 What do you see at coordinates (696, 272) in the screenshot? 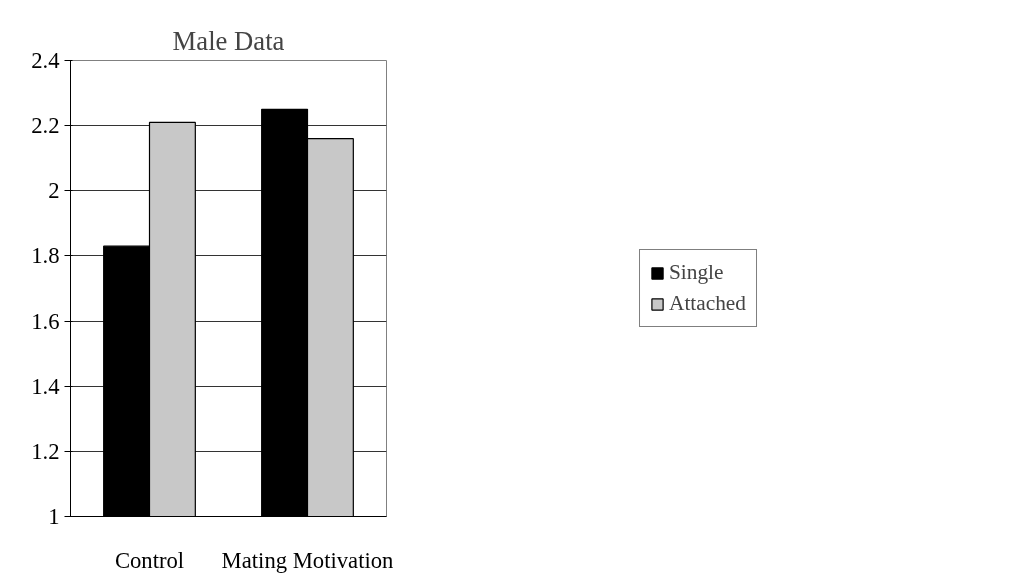
I see `legend-label: Single` at bounding box center [696, 272].